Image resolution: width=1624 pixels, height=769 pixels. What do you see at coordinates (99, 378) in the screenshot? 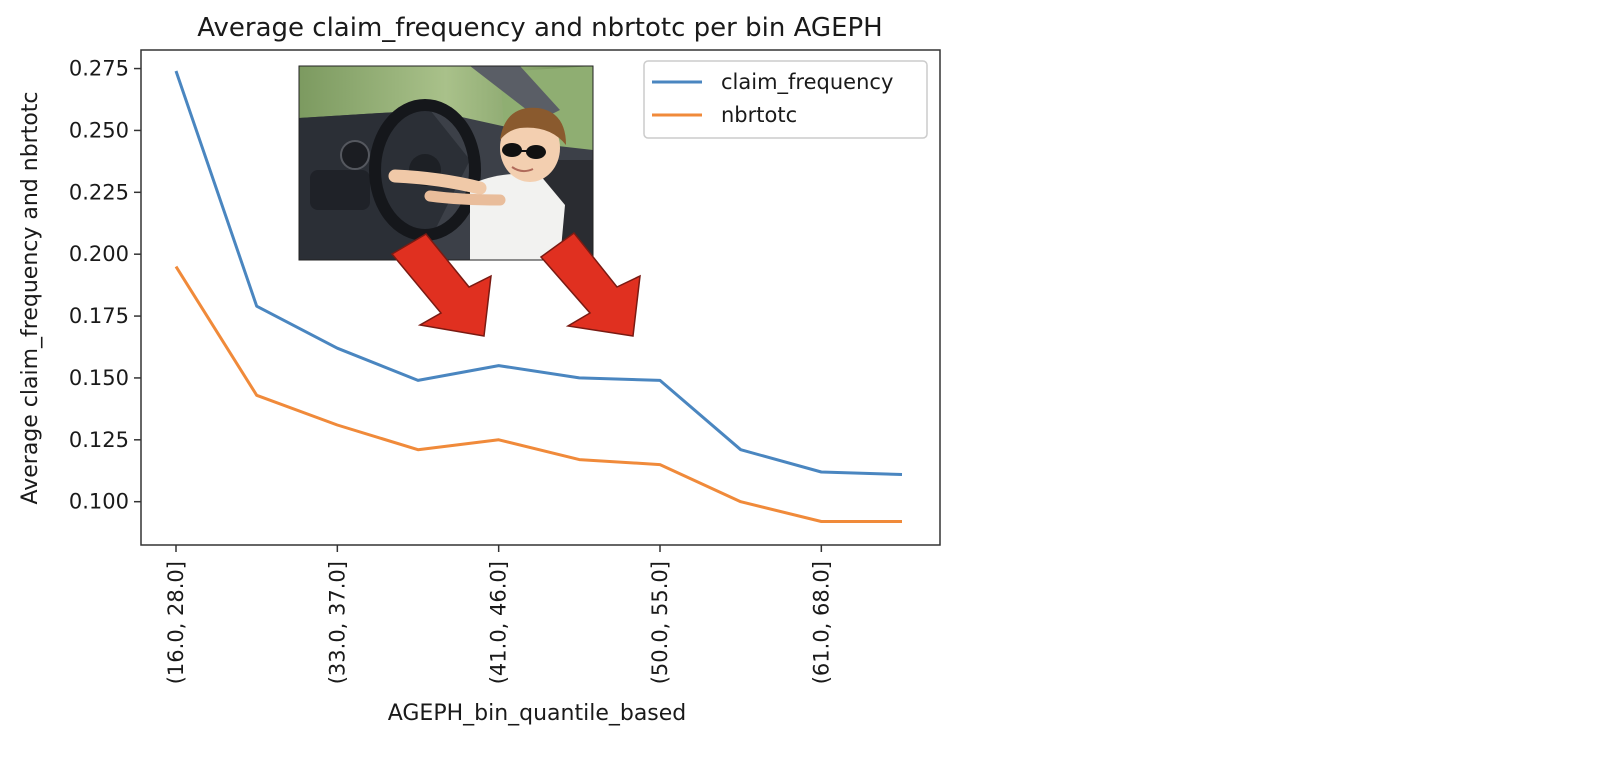
I see `y-tick-label: 0.150` at bounding box center [99, 378].